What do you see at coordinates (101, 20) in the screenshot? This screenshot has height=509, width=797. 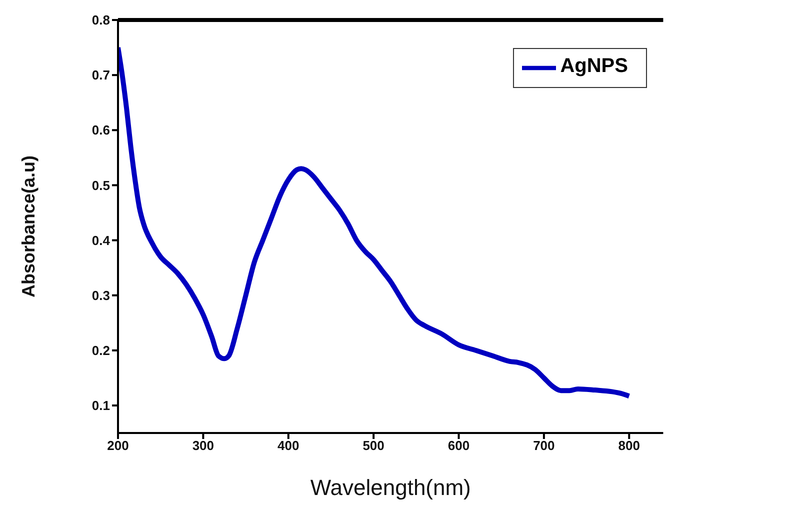 I see `y-tick-label: 0.8` at bounding box center [101, 20].